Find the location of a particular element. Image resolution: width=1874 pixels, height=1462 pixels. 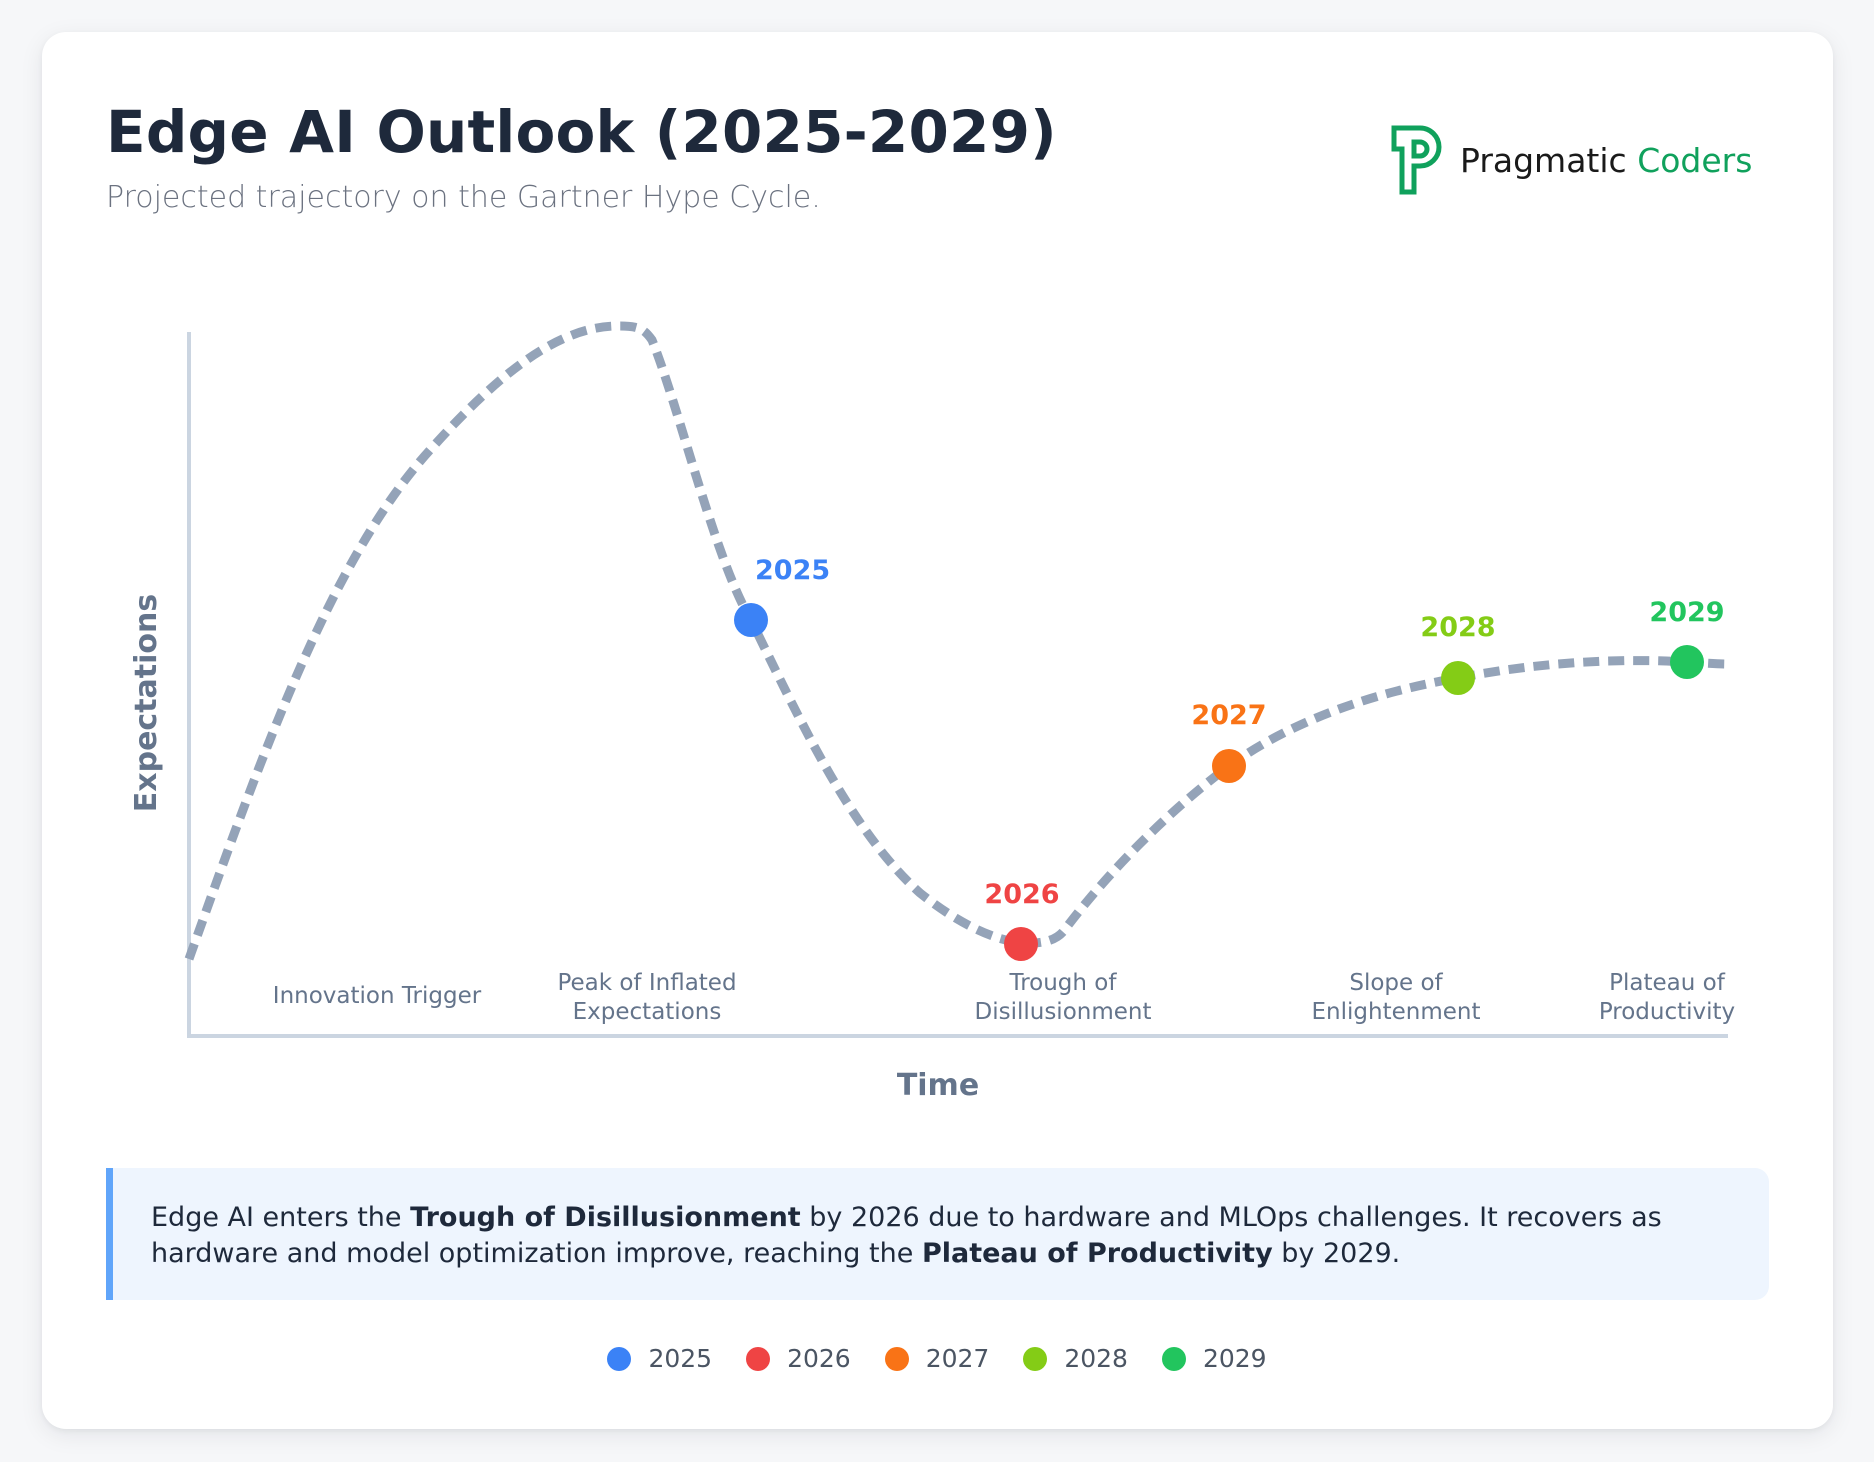

marker-2028 is located at coordinates (1458, 678).